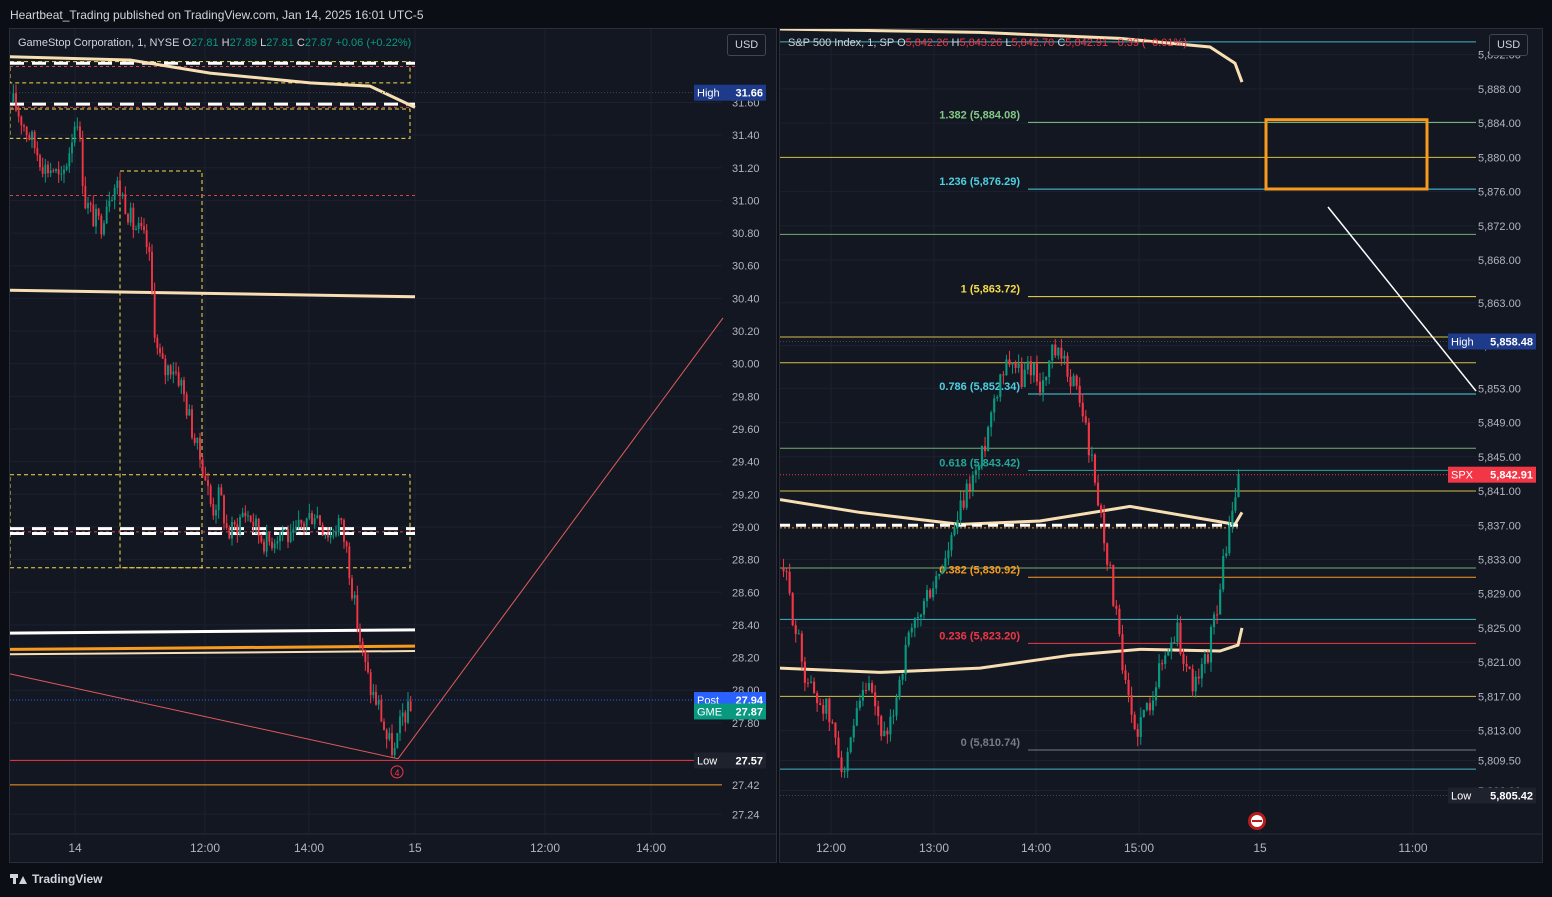 Image resolution: width=1552 pixels, height=897 pixels. What do you see at coordinates (746, 234) in the screenshot?
I see `gme-y-tick-label: 30.80` at bounding box center [746, 234].